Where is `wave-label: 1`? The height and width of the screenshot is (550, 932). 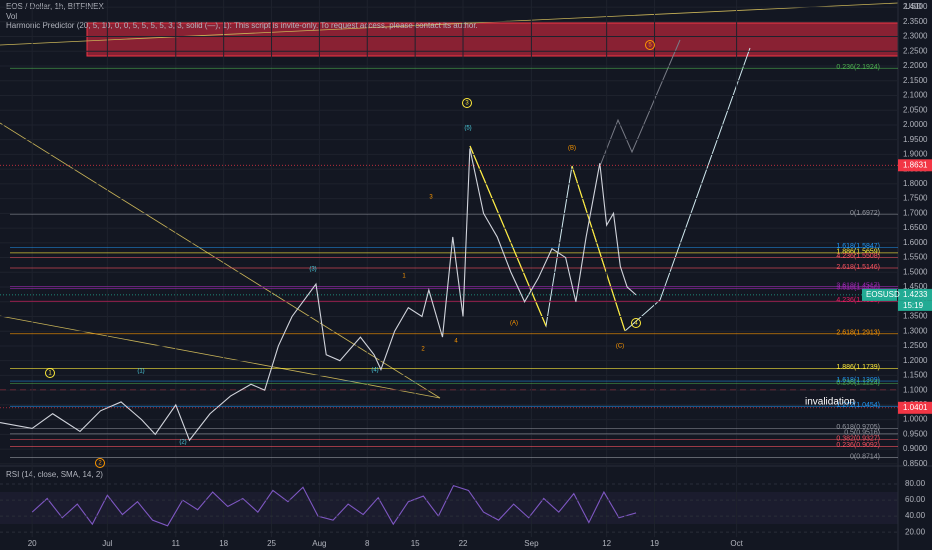 wave-label: 1 is located at coordinates (50, 374).